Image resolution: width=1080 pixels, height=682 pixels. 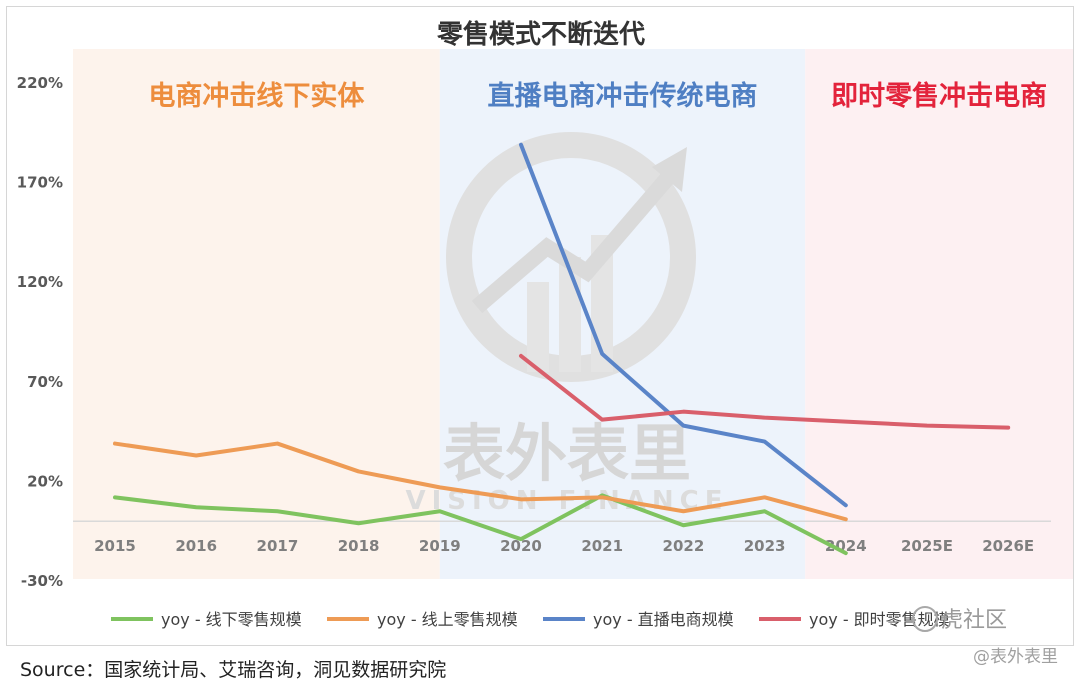 I want to click on legend-label: yoy - 线下零售规模, so click(x=231, y=619).